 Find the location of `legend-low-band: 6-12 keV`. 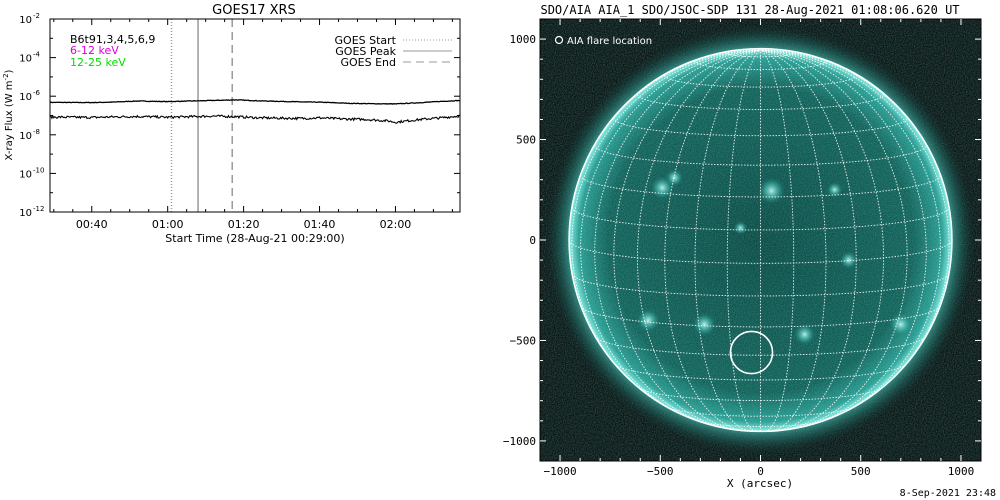

legend-low-band: 6-12 keV is located at coordinates (94, 50).